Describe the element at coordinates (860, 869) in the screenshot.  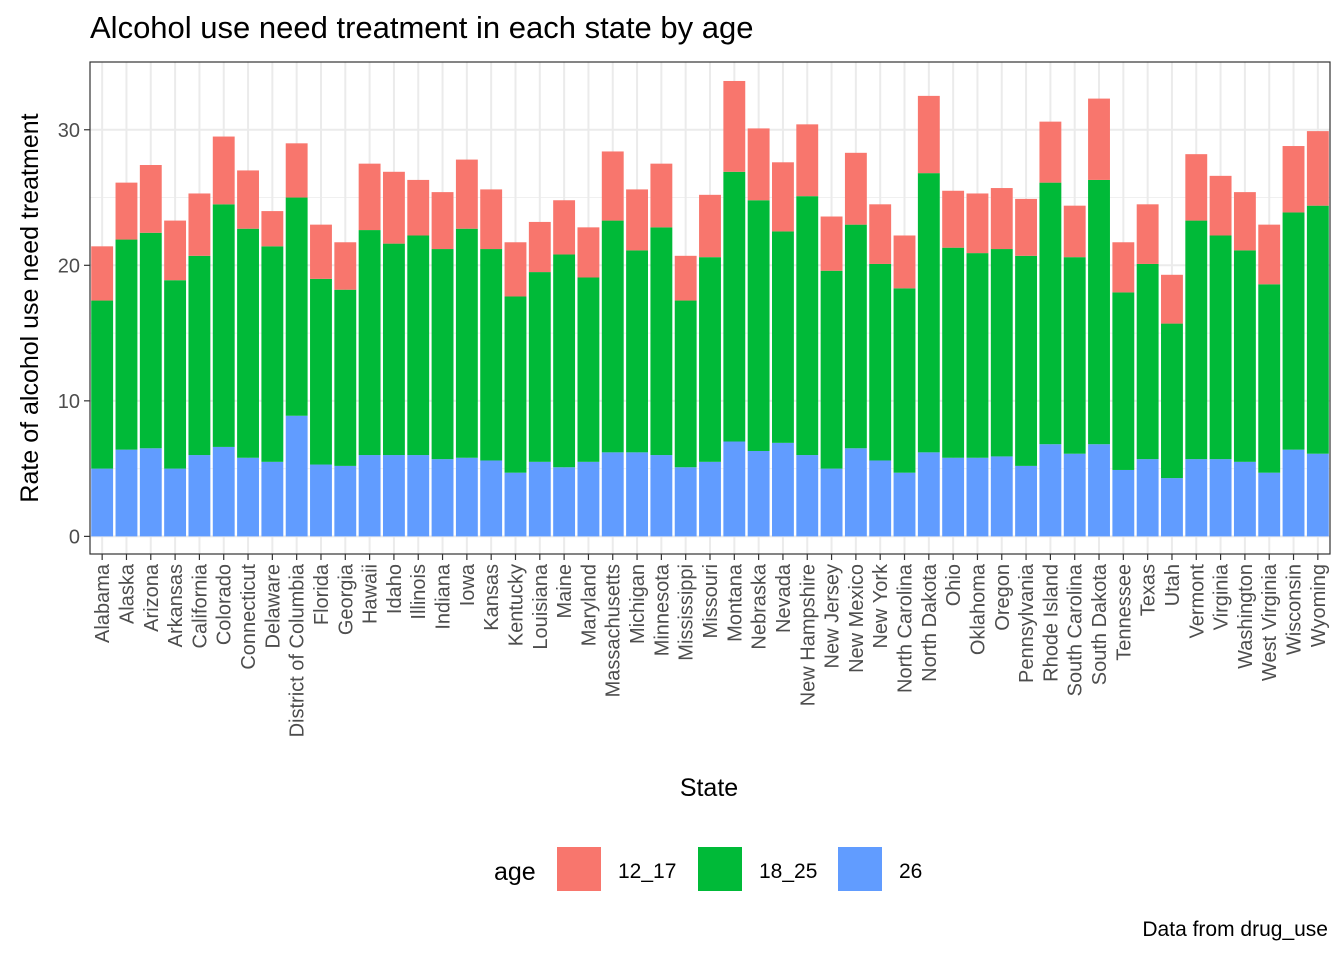
I see `legend-swatch` at that location.